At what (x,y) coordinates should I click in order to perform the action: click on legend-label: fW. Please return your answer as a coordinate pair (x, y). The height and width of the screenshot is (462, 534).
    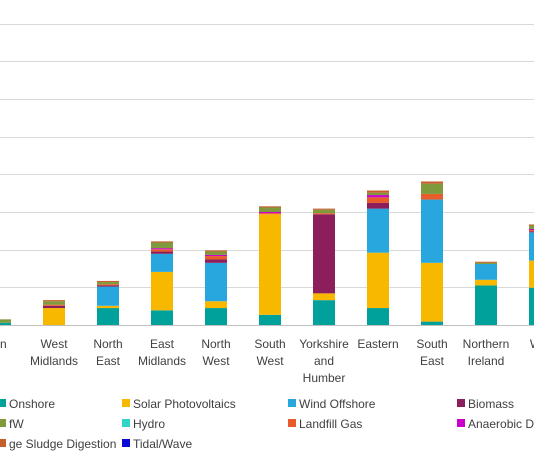
    Looking at the image, I should click on (16, 424).